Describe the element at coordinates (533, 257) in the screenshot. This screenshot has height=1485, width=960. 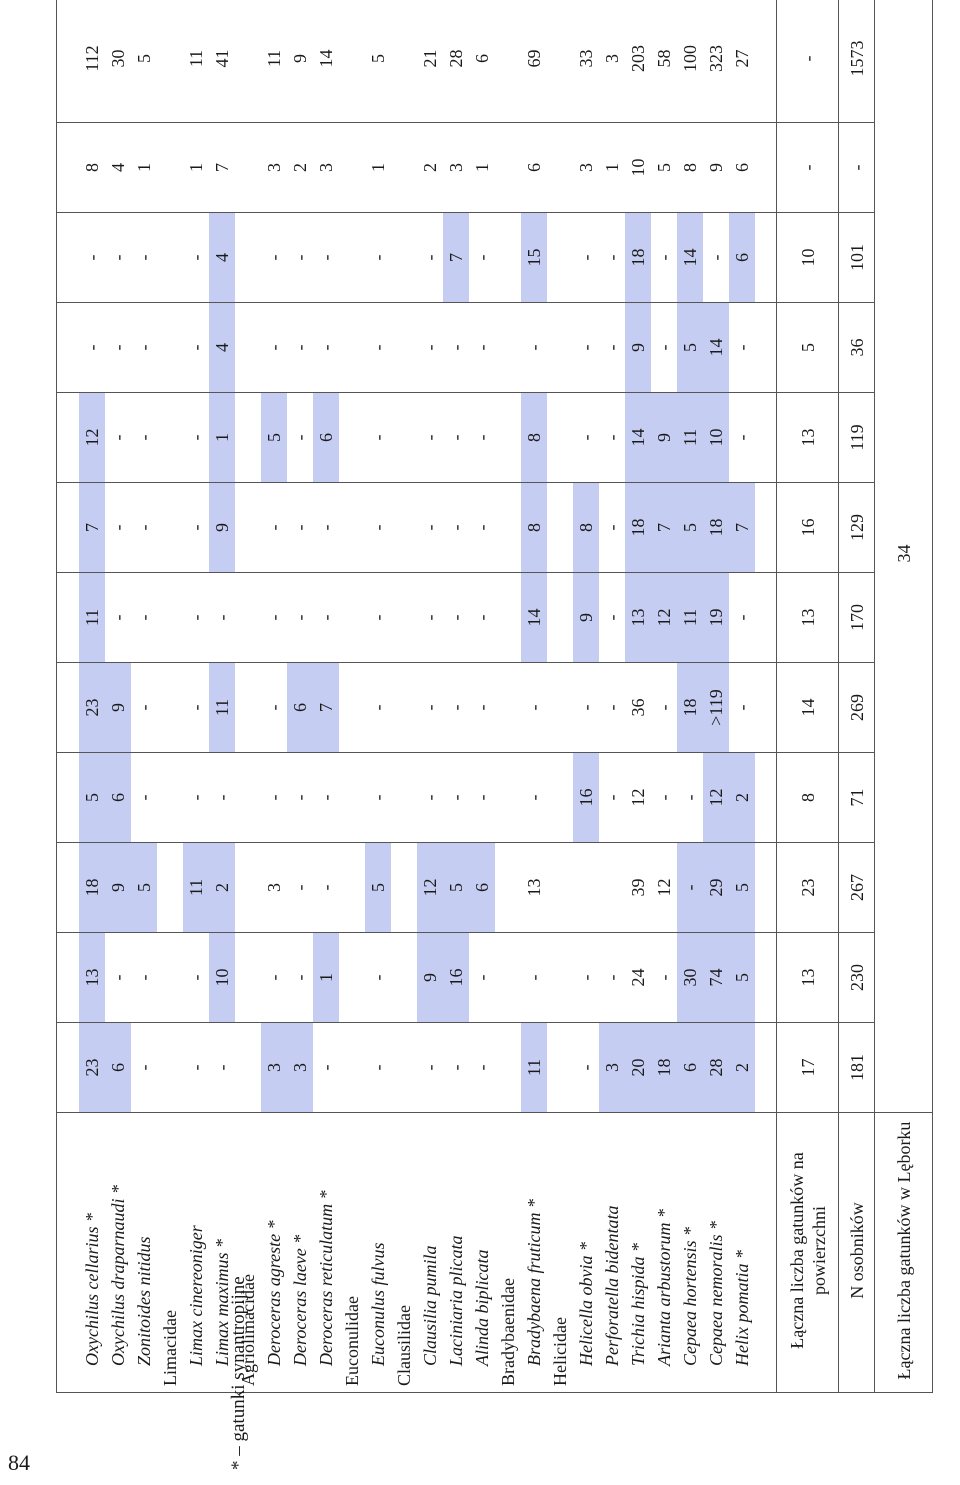
I see `count-value: 15` at that location.